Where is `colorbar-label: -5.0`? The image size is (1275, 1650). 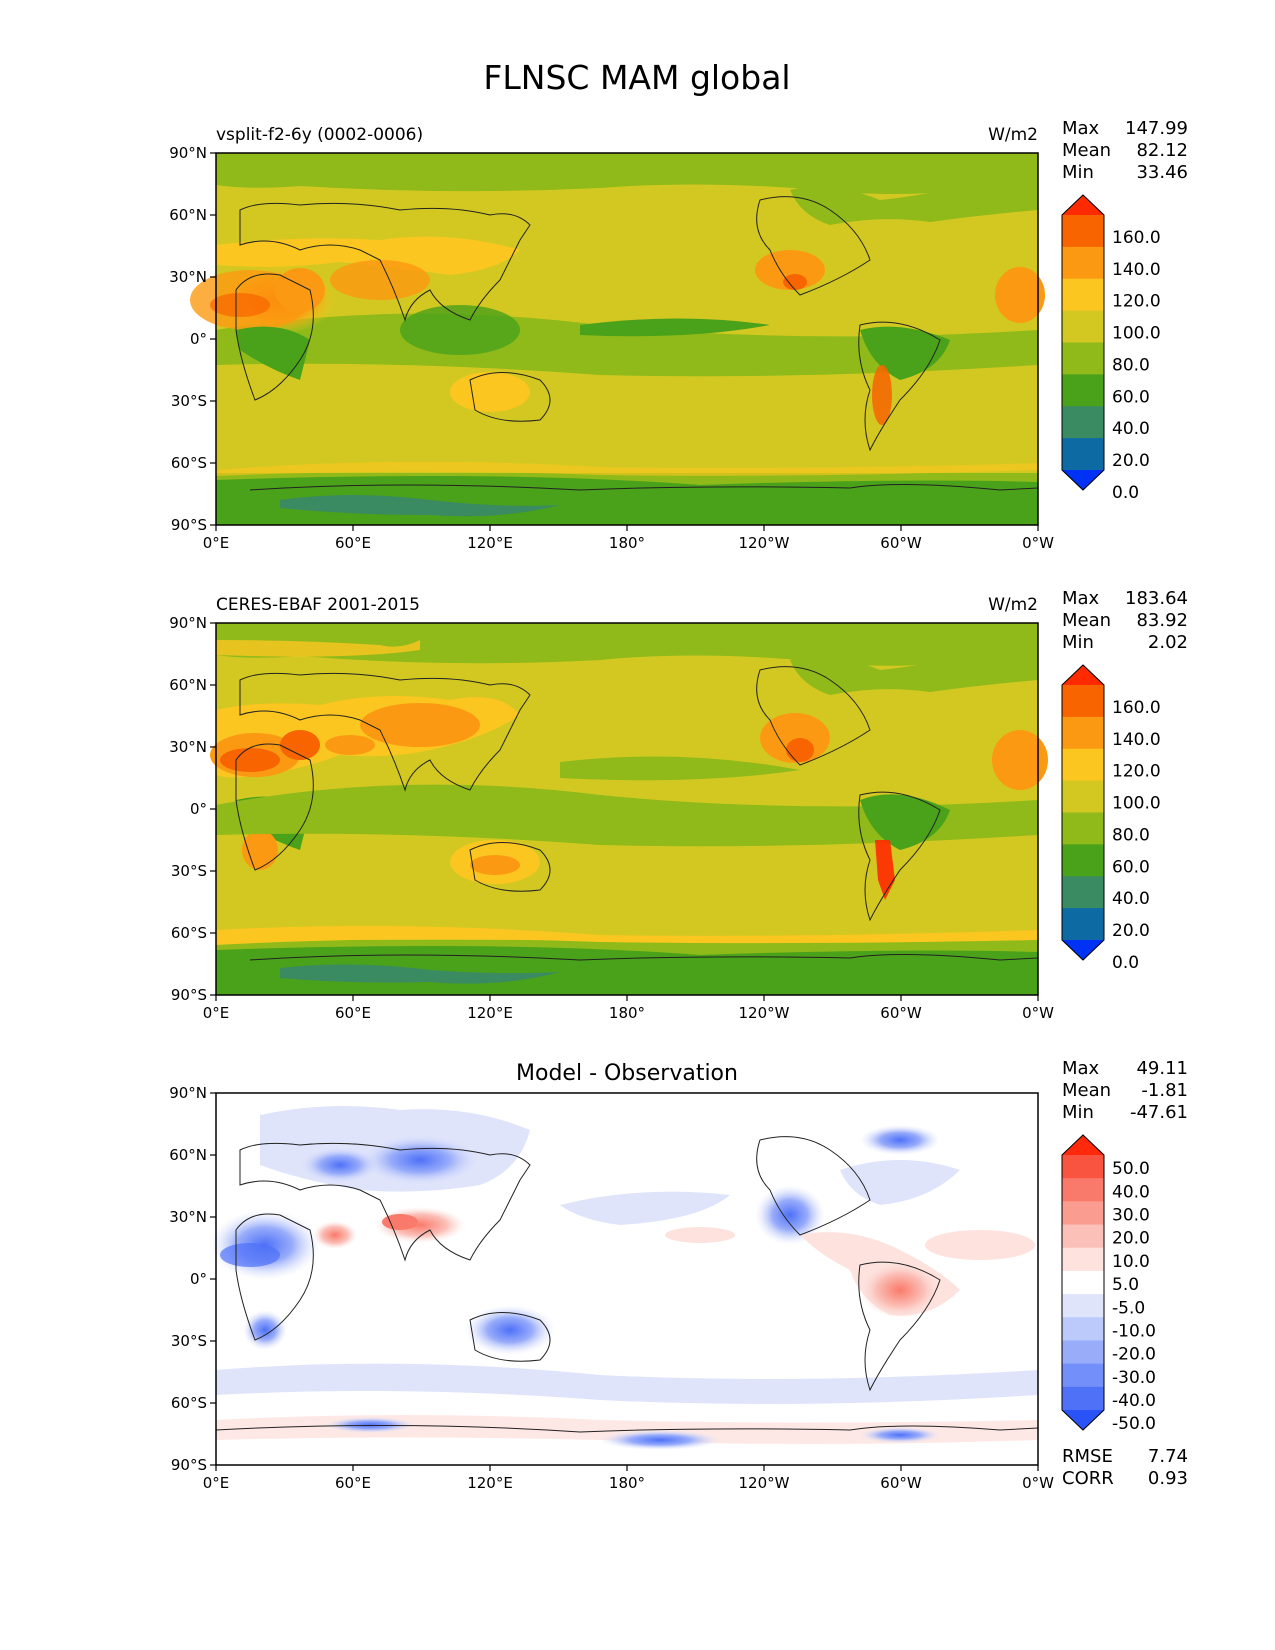
colorbar-label: -5.0 is located at coordinates (1128, 1308).